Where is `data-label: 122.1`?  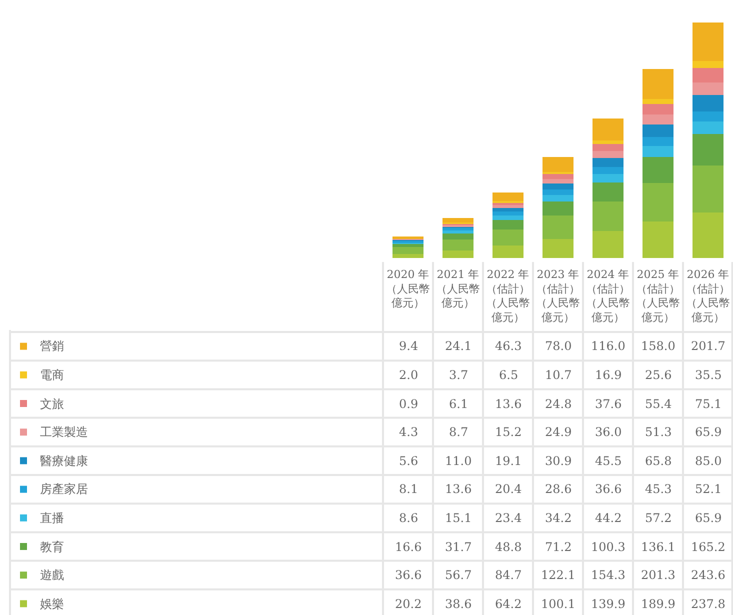 data-label: 122.1 is located at coordinates (558, 575).